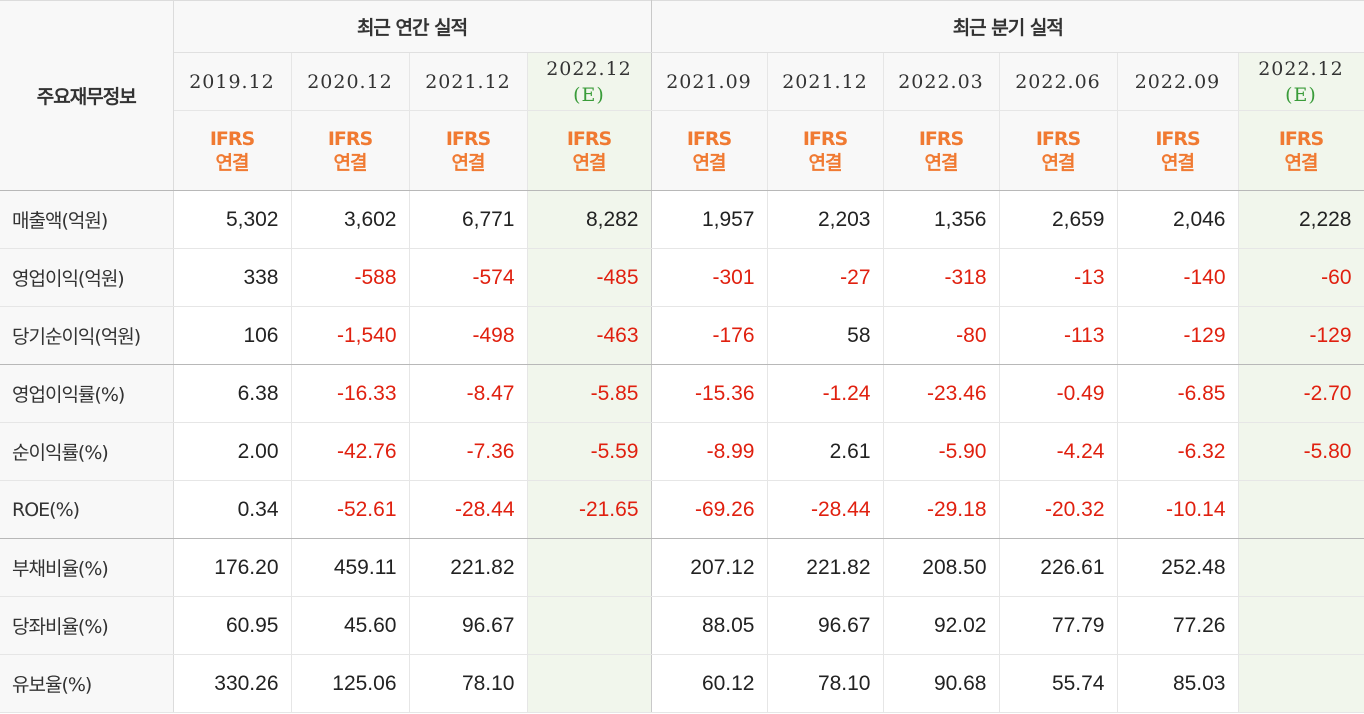 The height and width of the screenshot is (714, 1364). I want to click on quarterly-results-title: 최근 분기 실적, so click(1007, 26).